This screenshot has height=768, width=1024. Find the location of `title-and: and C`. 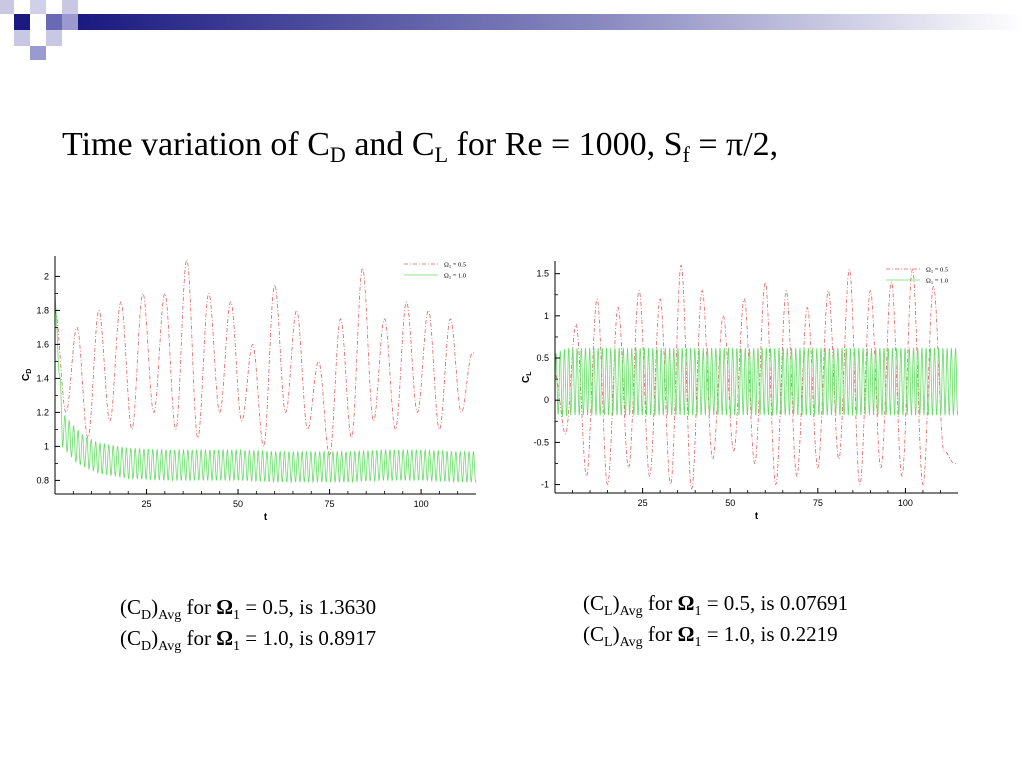

title-and: and C is located at coordinates (390, 144).